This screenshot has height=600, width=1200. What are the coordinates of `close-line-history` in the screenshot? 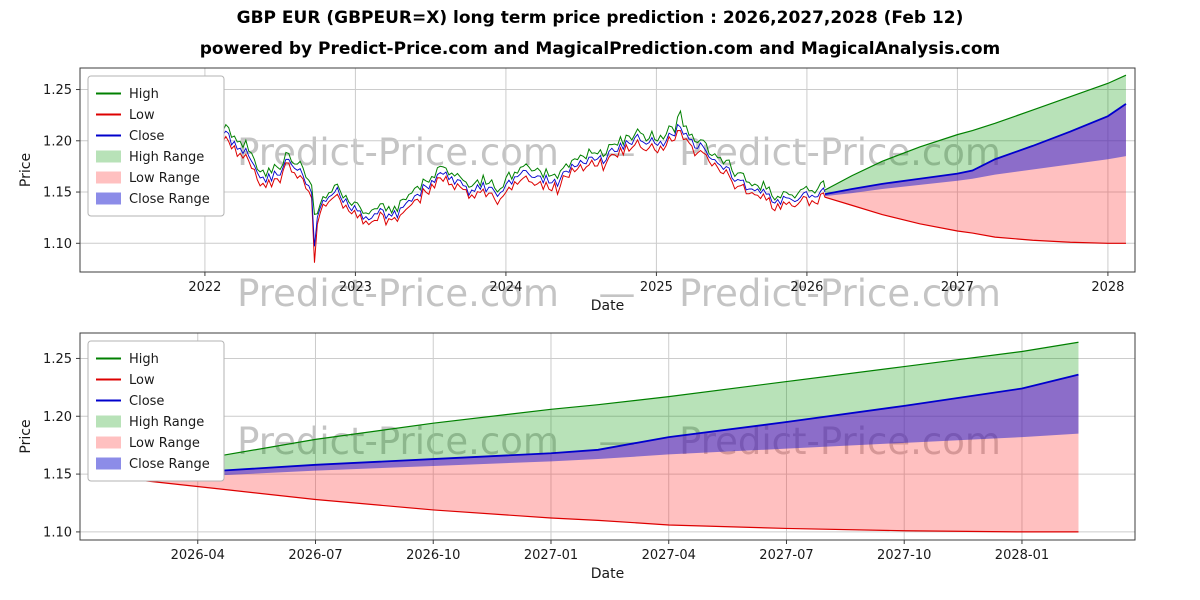 It's located at (481, 185).